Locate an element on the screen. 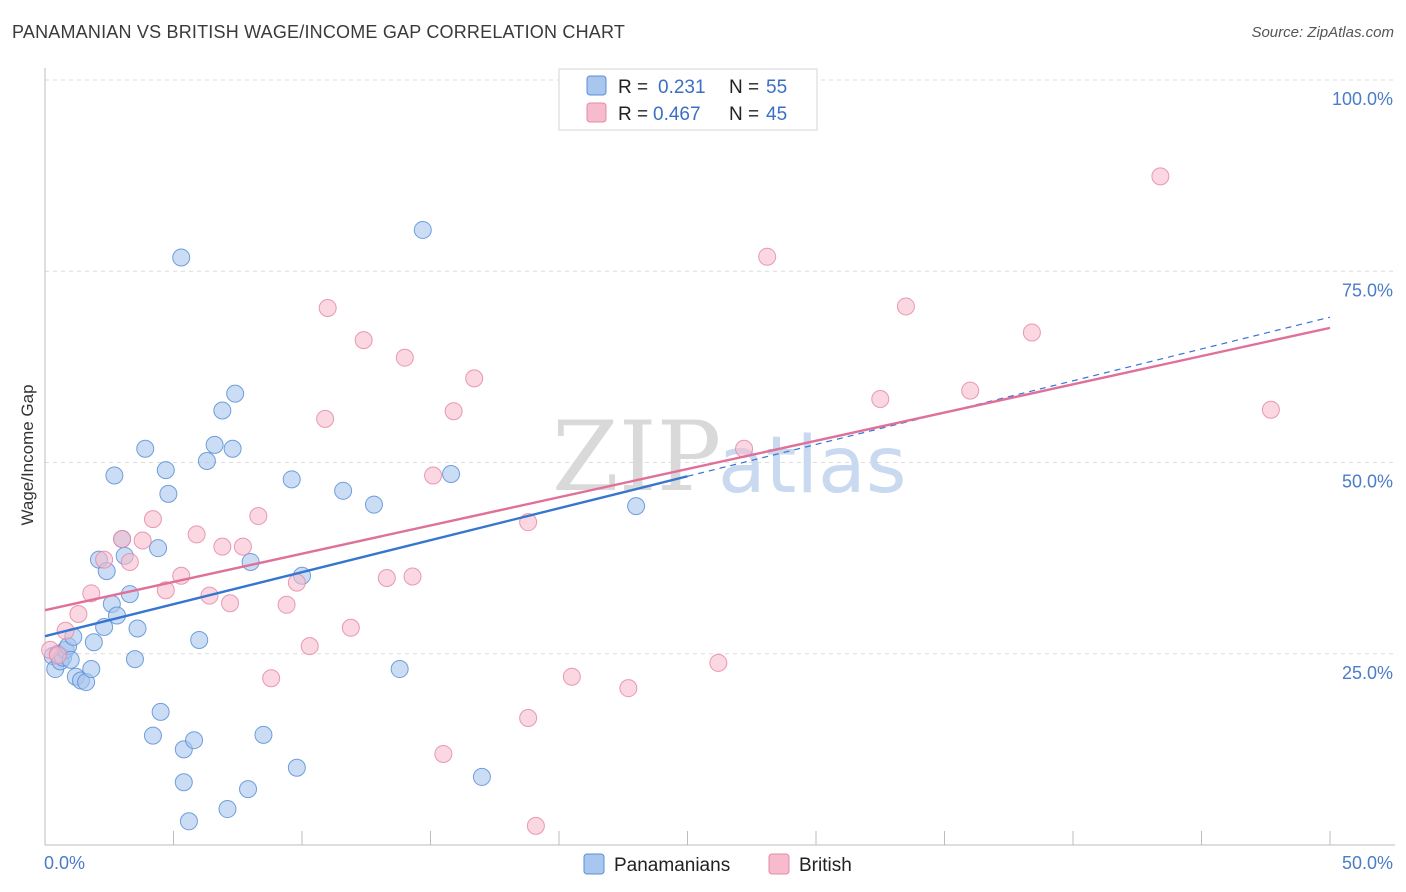 This screenshot has width=1406, height=892. x-tick-label-start: 0.0% is located at coordinates (64, 863).